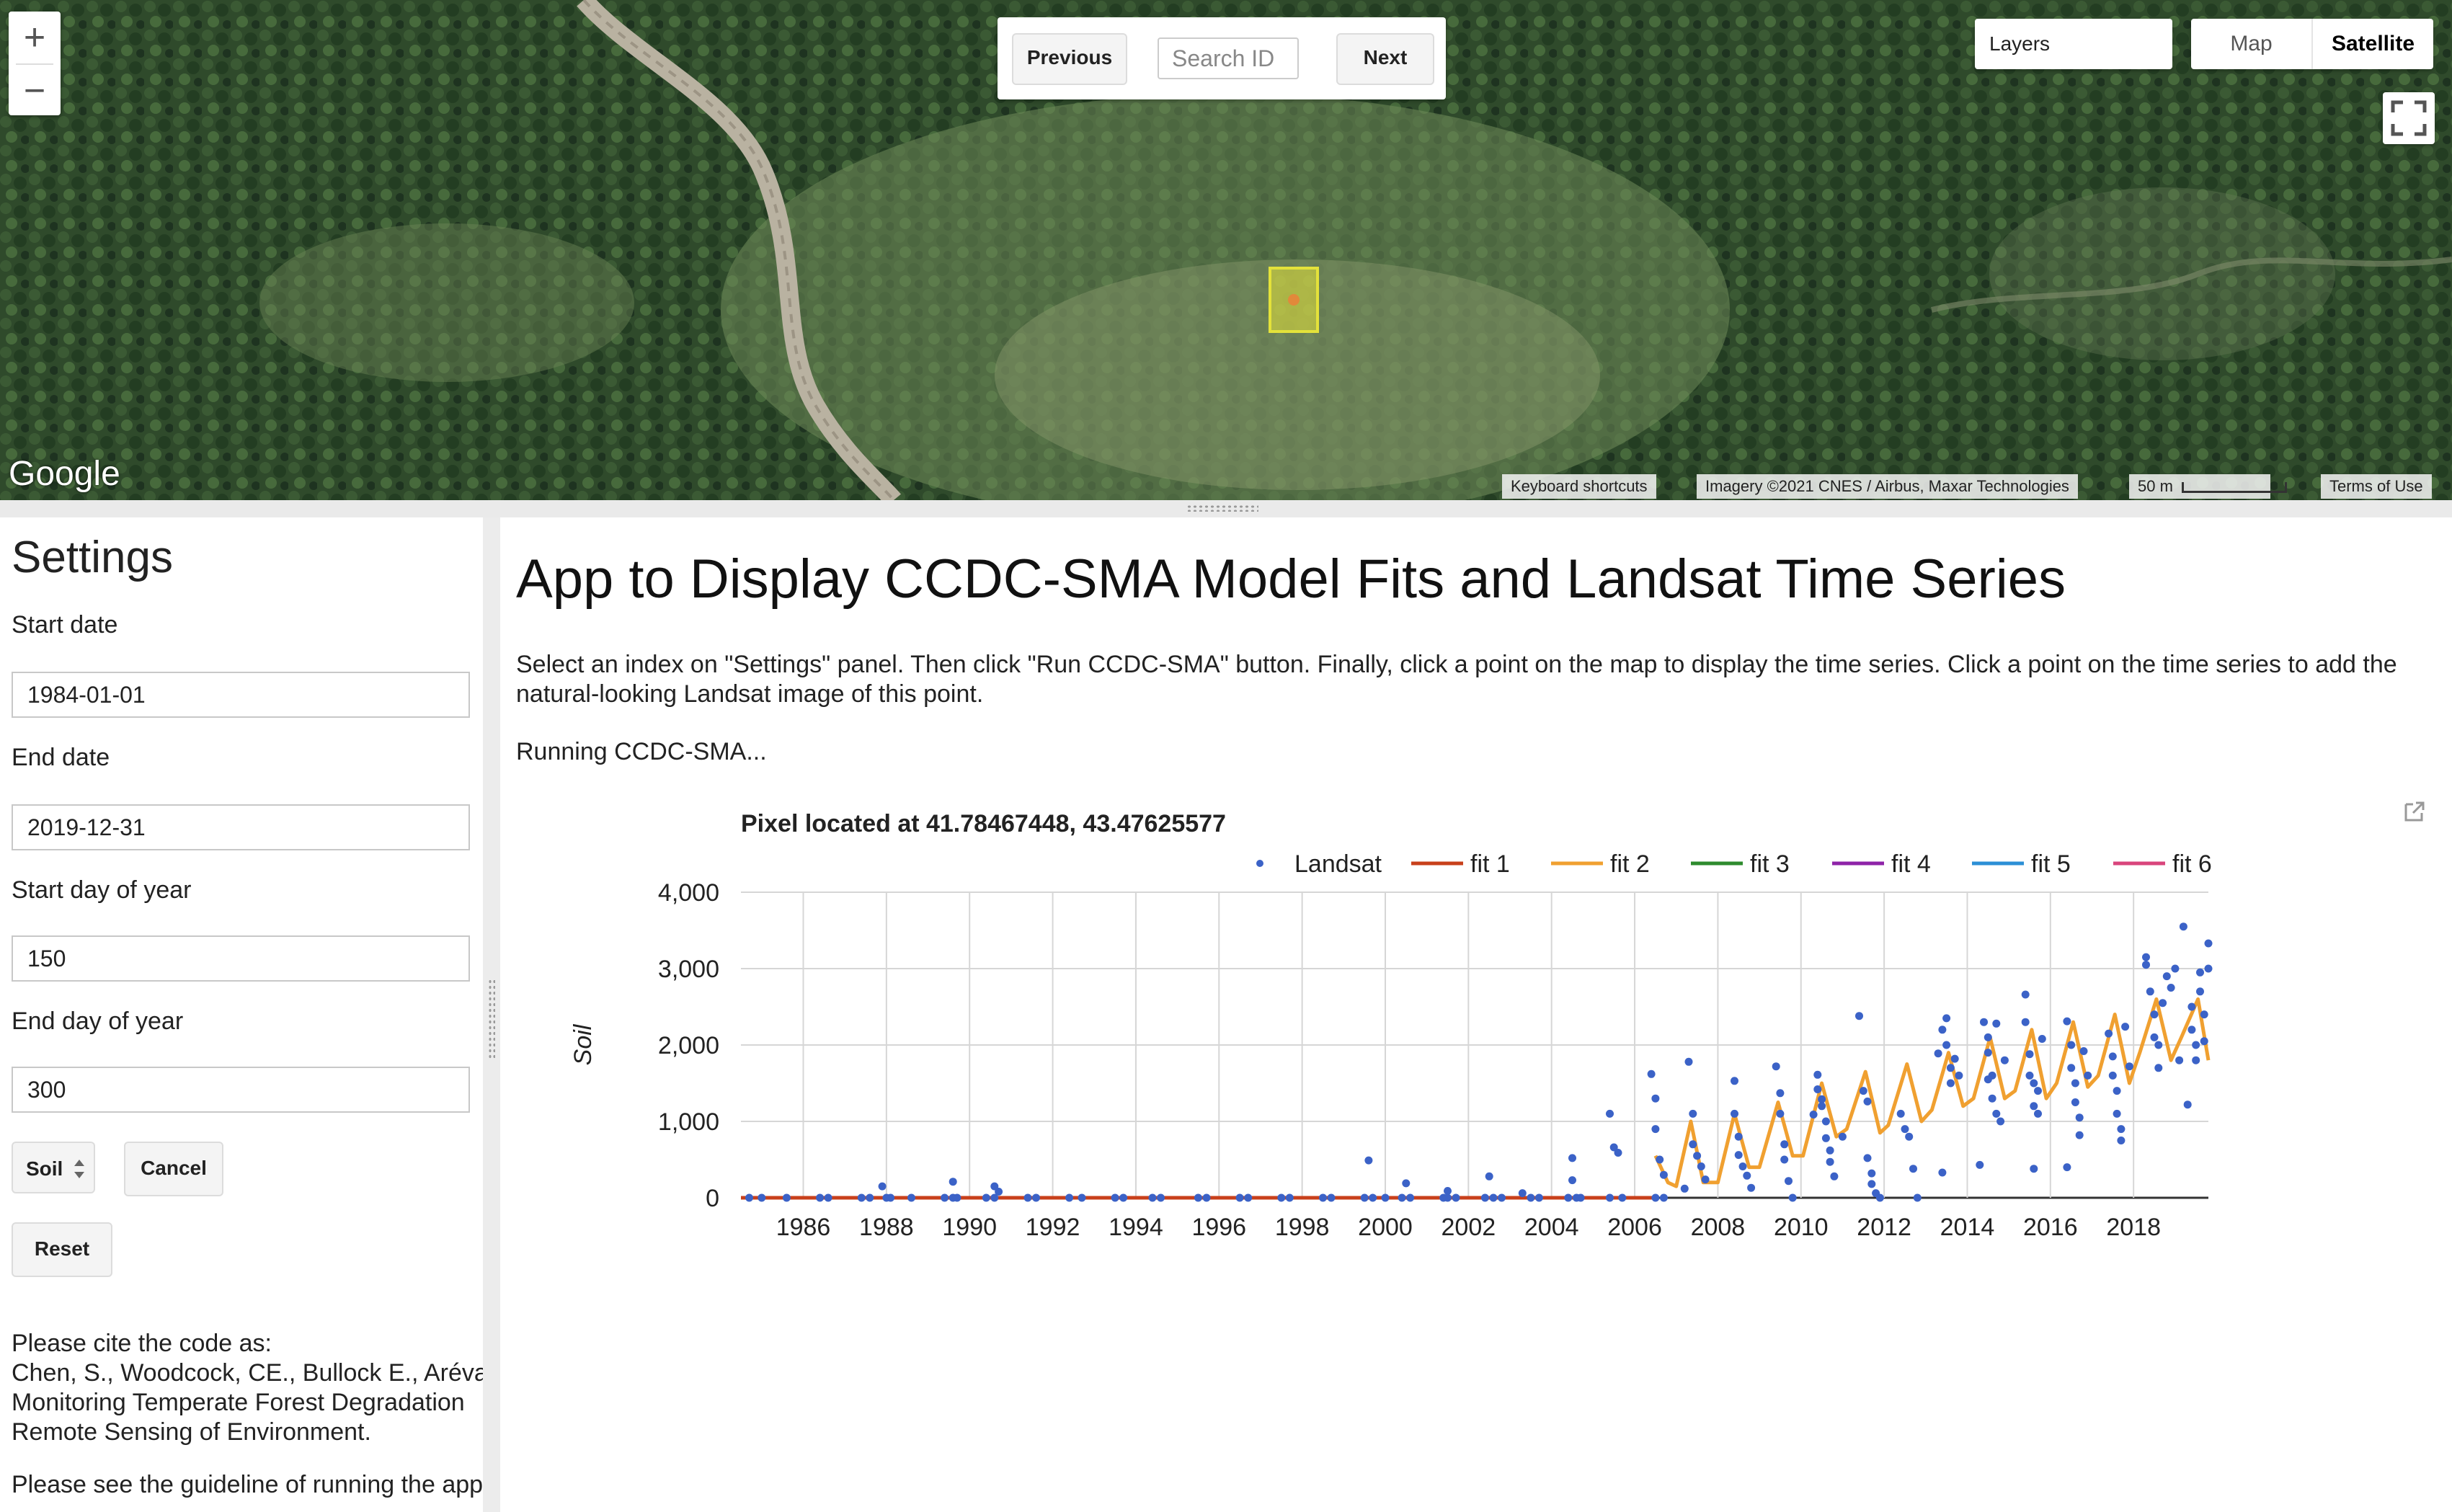 This screenshot has height=1512, width=2452. Describe the element at coordinates (1228, 58) in the screenshot. I see `search-id-input` at that location.